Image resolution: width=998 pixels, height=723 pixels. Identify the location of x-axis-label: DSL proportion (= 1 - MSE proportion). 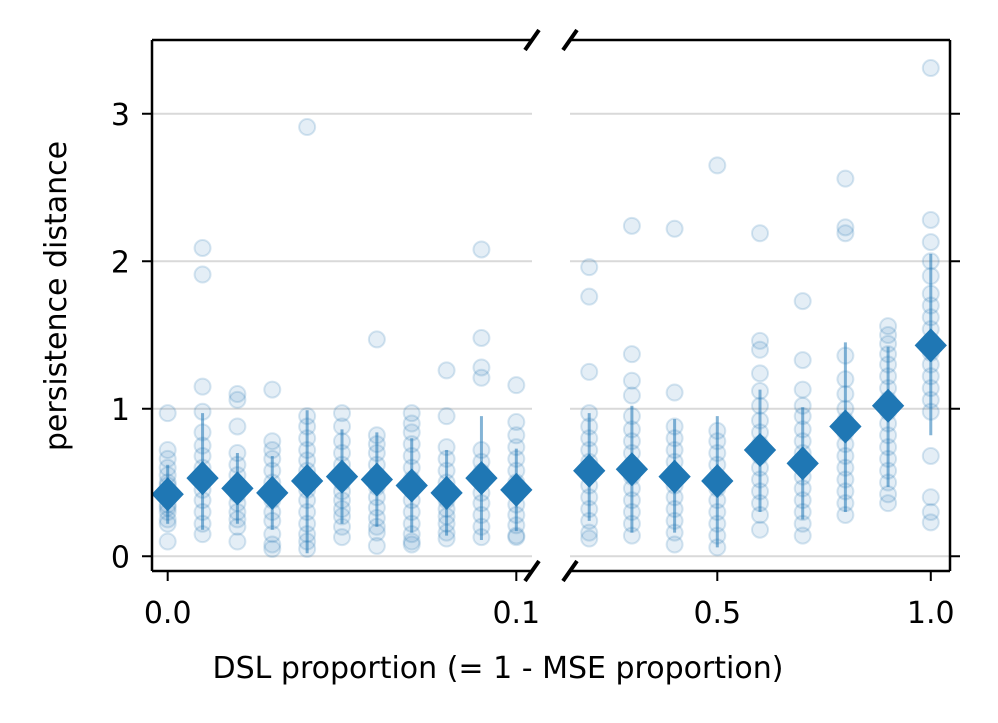
(498, 668).